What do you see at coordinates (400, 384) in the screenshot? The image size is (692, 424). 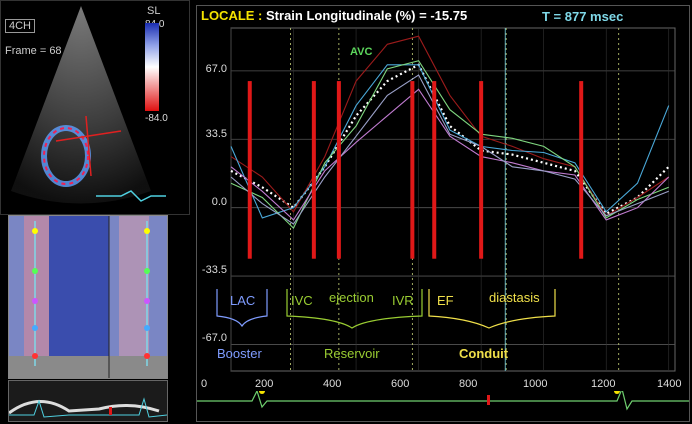 I see `x-tick-label: 600` at bounding box center [400, 384].